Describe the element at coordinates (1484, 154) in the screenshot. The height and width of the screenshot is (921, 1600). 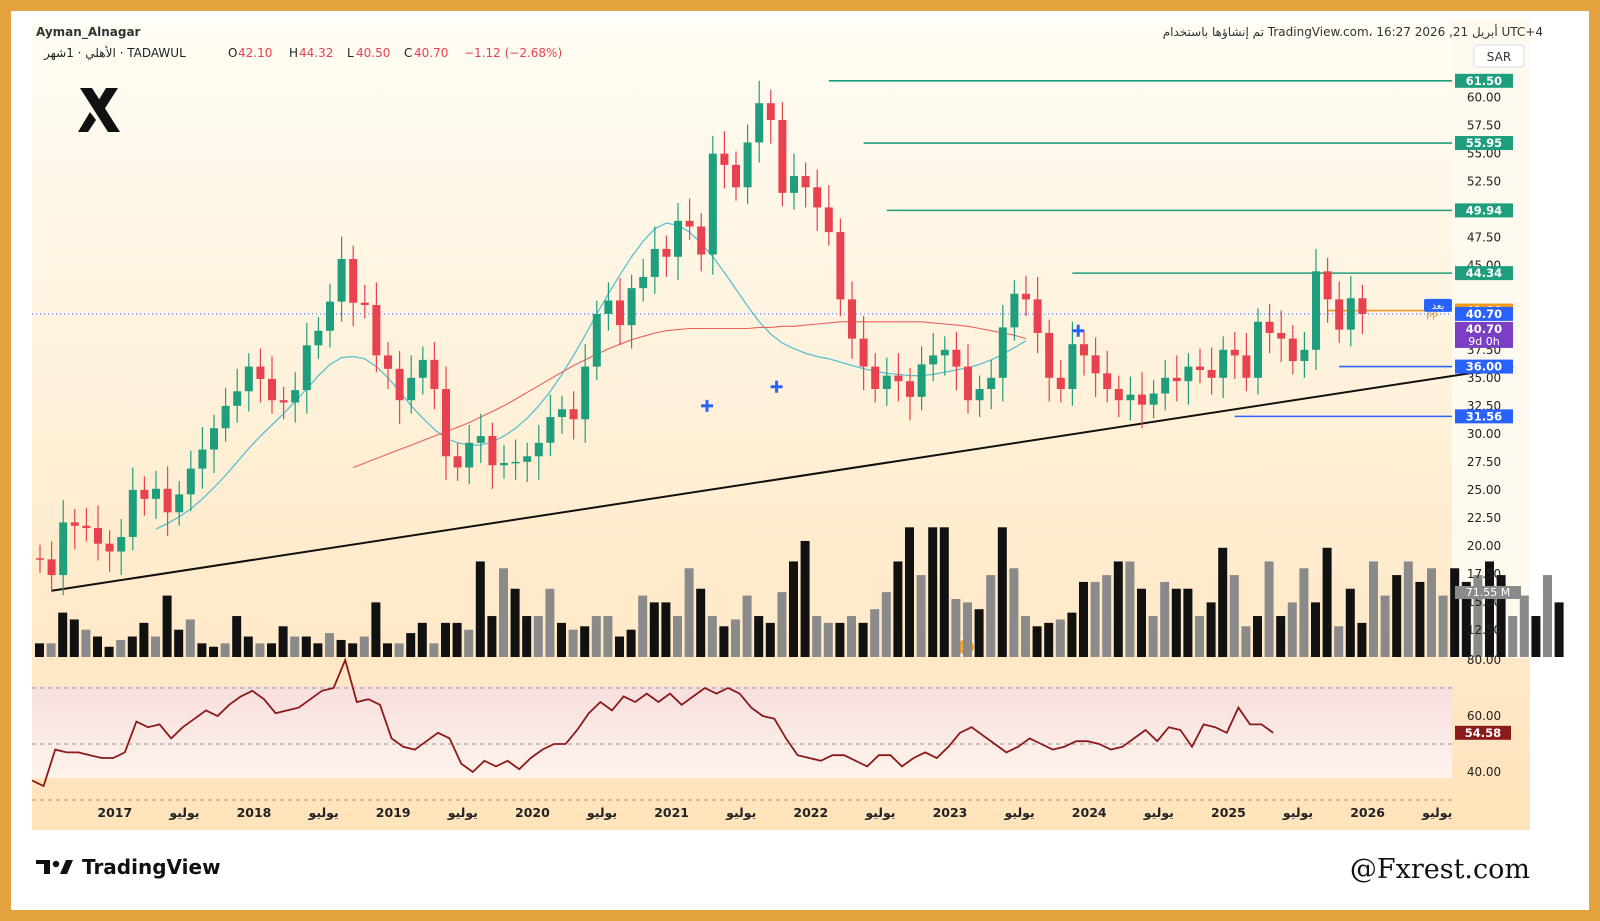
I see `price-tick-label: 55.00` at that location.